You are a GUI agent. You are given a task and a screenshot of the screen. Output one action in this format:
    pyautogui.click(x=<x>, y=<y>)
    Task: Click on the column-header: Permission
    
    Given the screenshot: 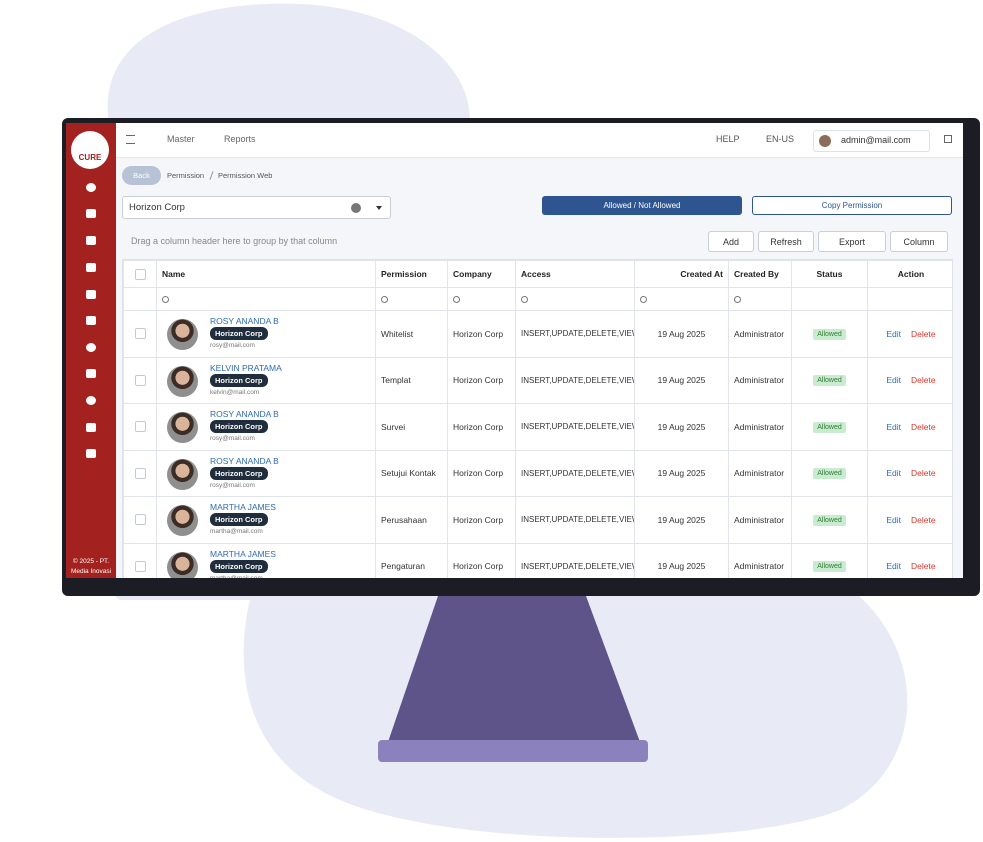 What is the action you would take?
    pyautogui.click(x=411, y=274)
    